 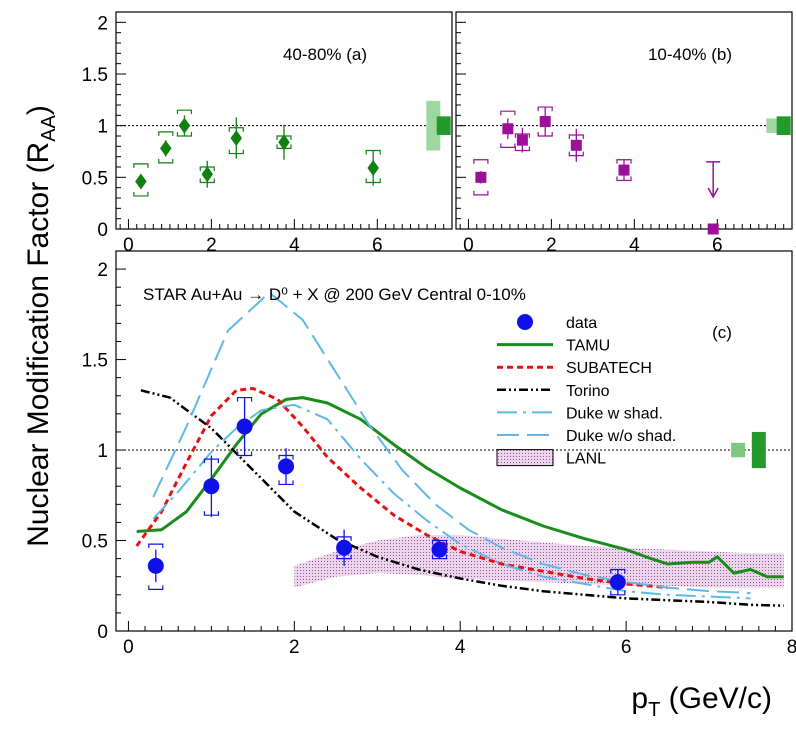 I want to click on y-axis-label-sub: AA, so click(x=49, y=127).